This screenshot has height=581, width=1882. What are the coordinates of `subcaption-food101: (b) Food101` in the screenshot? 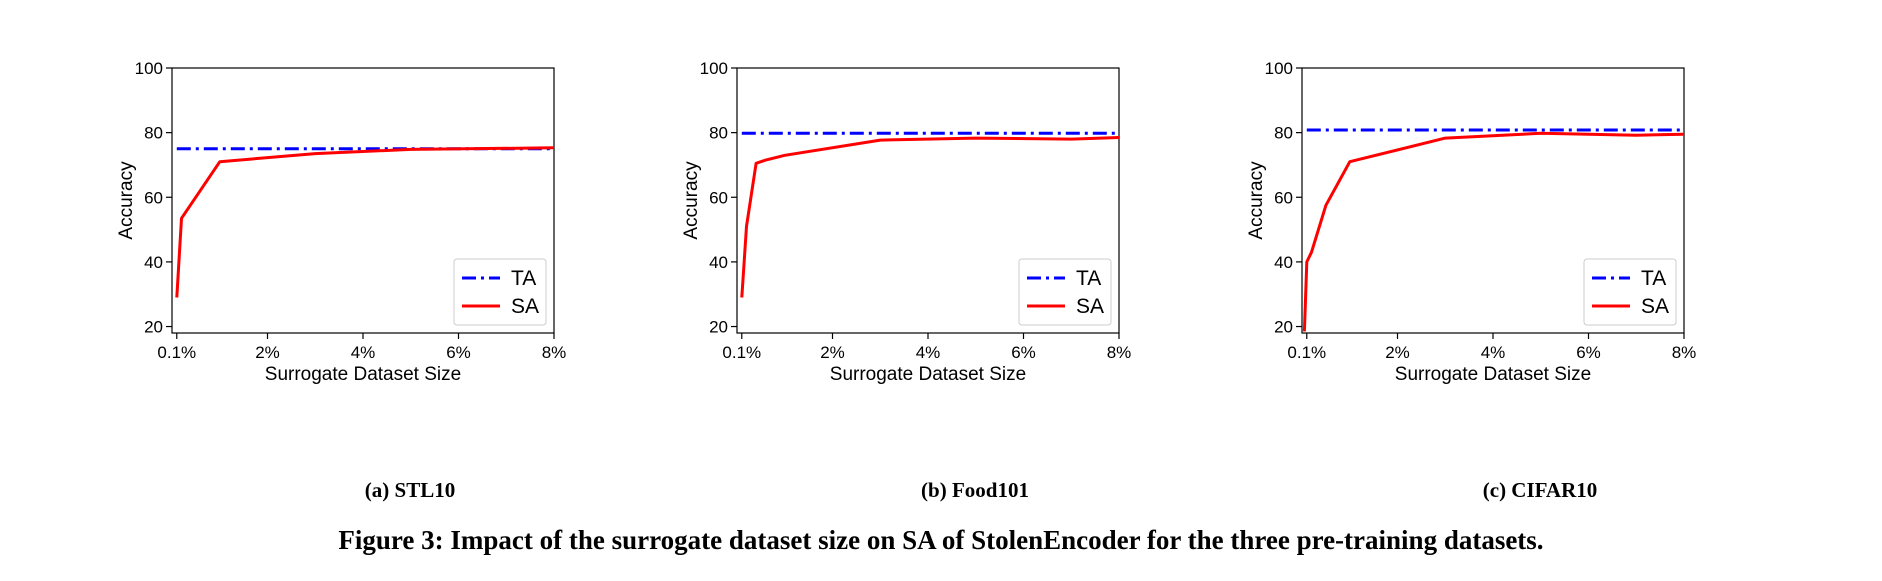 It's located at (975, 490).